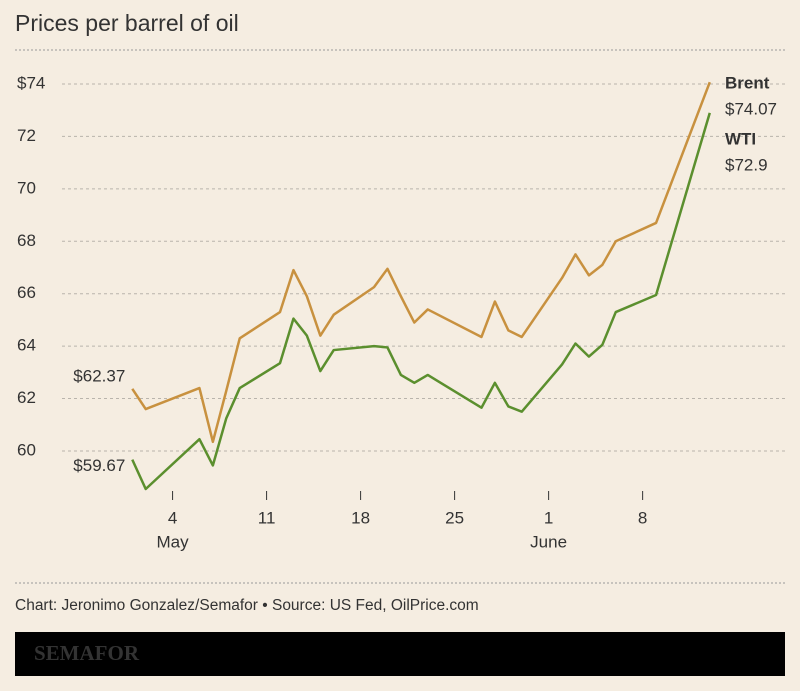 Image resolution: width=800 pixels, height=691 pixels. Describe the element at coordinates (740, 138) in the screenshot. I see `legend-label: WTI` at that location.